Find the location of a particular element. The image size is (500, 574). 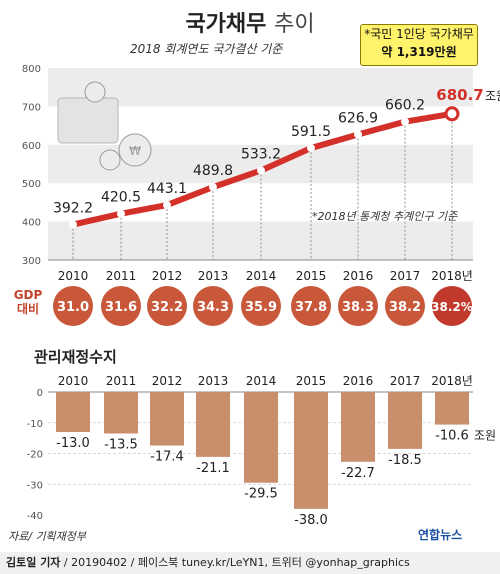

gdp-ratio-value: 31.0 is located at coordinates (73, 307).